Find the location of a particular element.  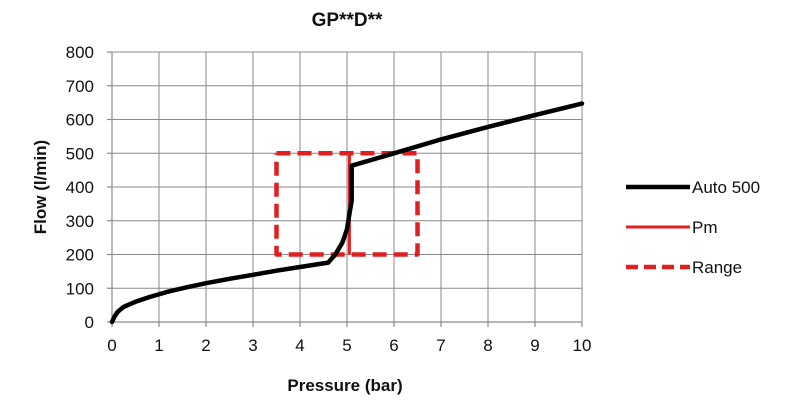

x-axis-title: Pressure (bar) is located at coordinates (344, 385).